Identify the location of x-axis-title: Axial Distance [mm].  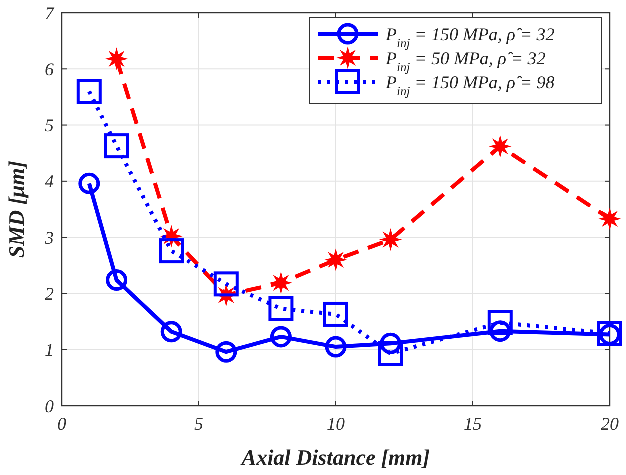
(335, 457).